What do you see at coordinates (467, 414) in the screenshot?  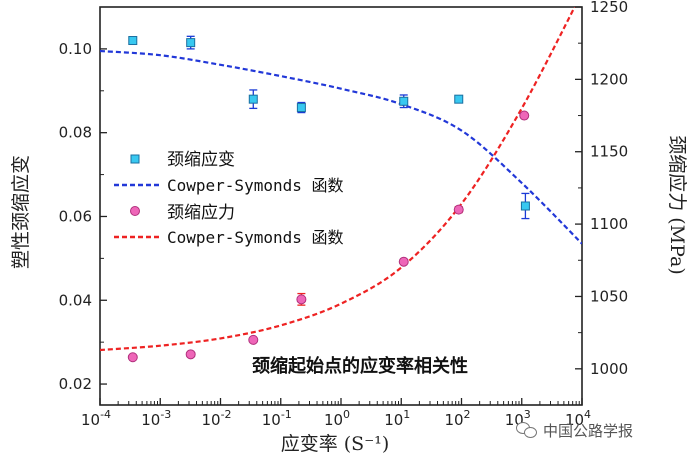 I see `x-tick-exponent: 2` at bounding box center [467, 414].